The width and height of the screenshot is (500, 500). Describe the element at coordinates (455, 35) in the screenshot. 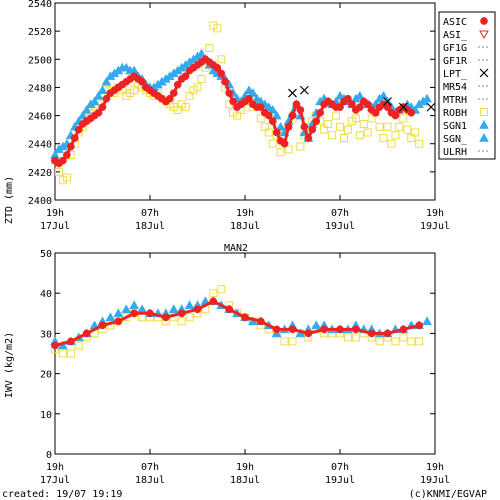

I see `legend-label: ASI_` at that location.